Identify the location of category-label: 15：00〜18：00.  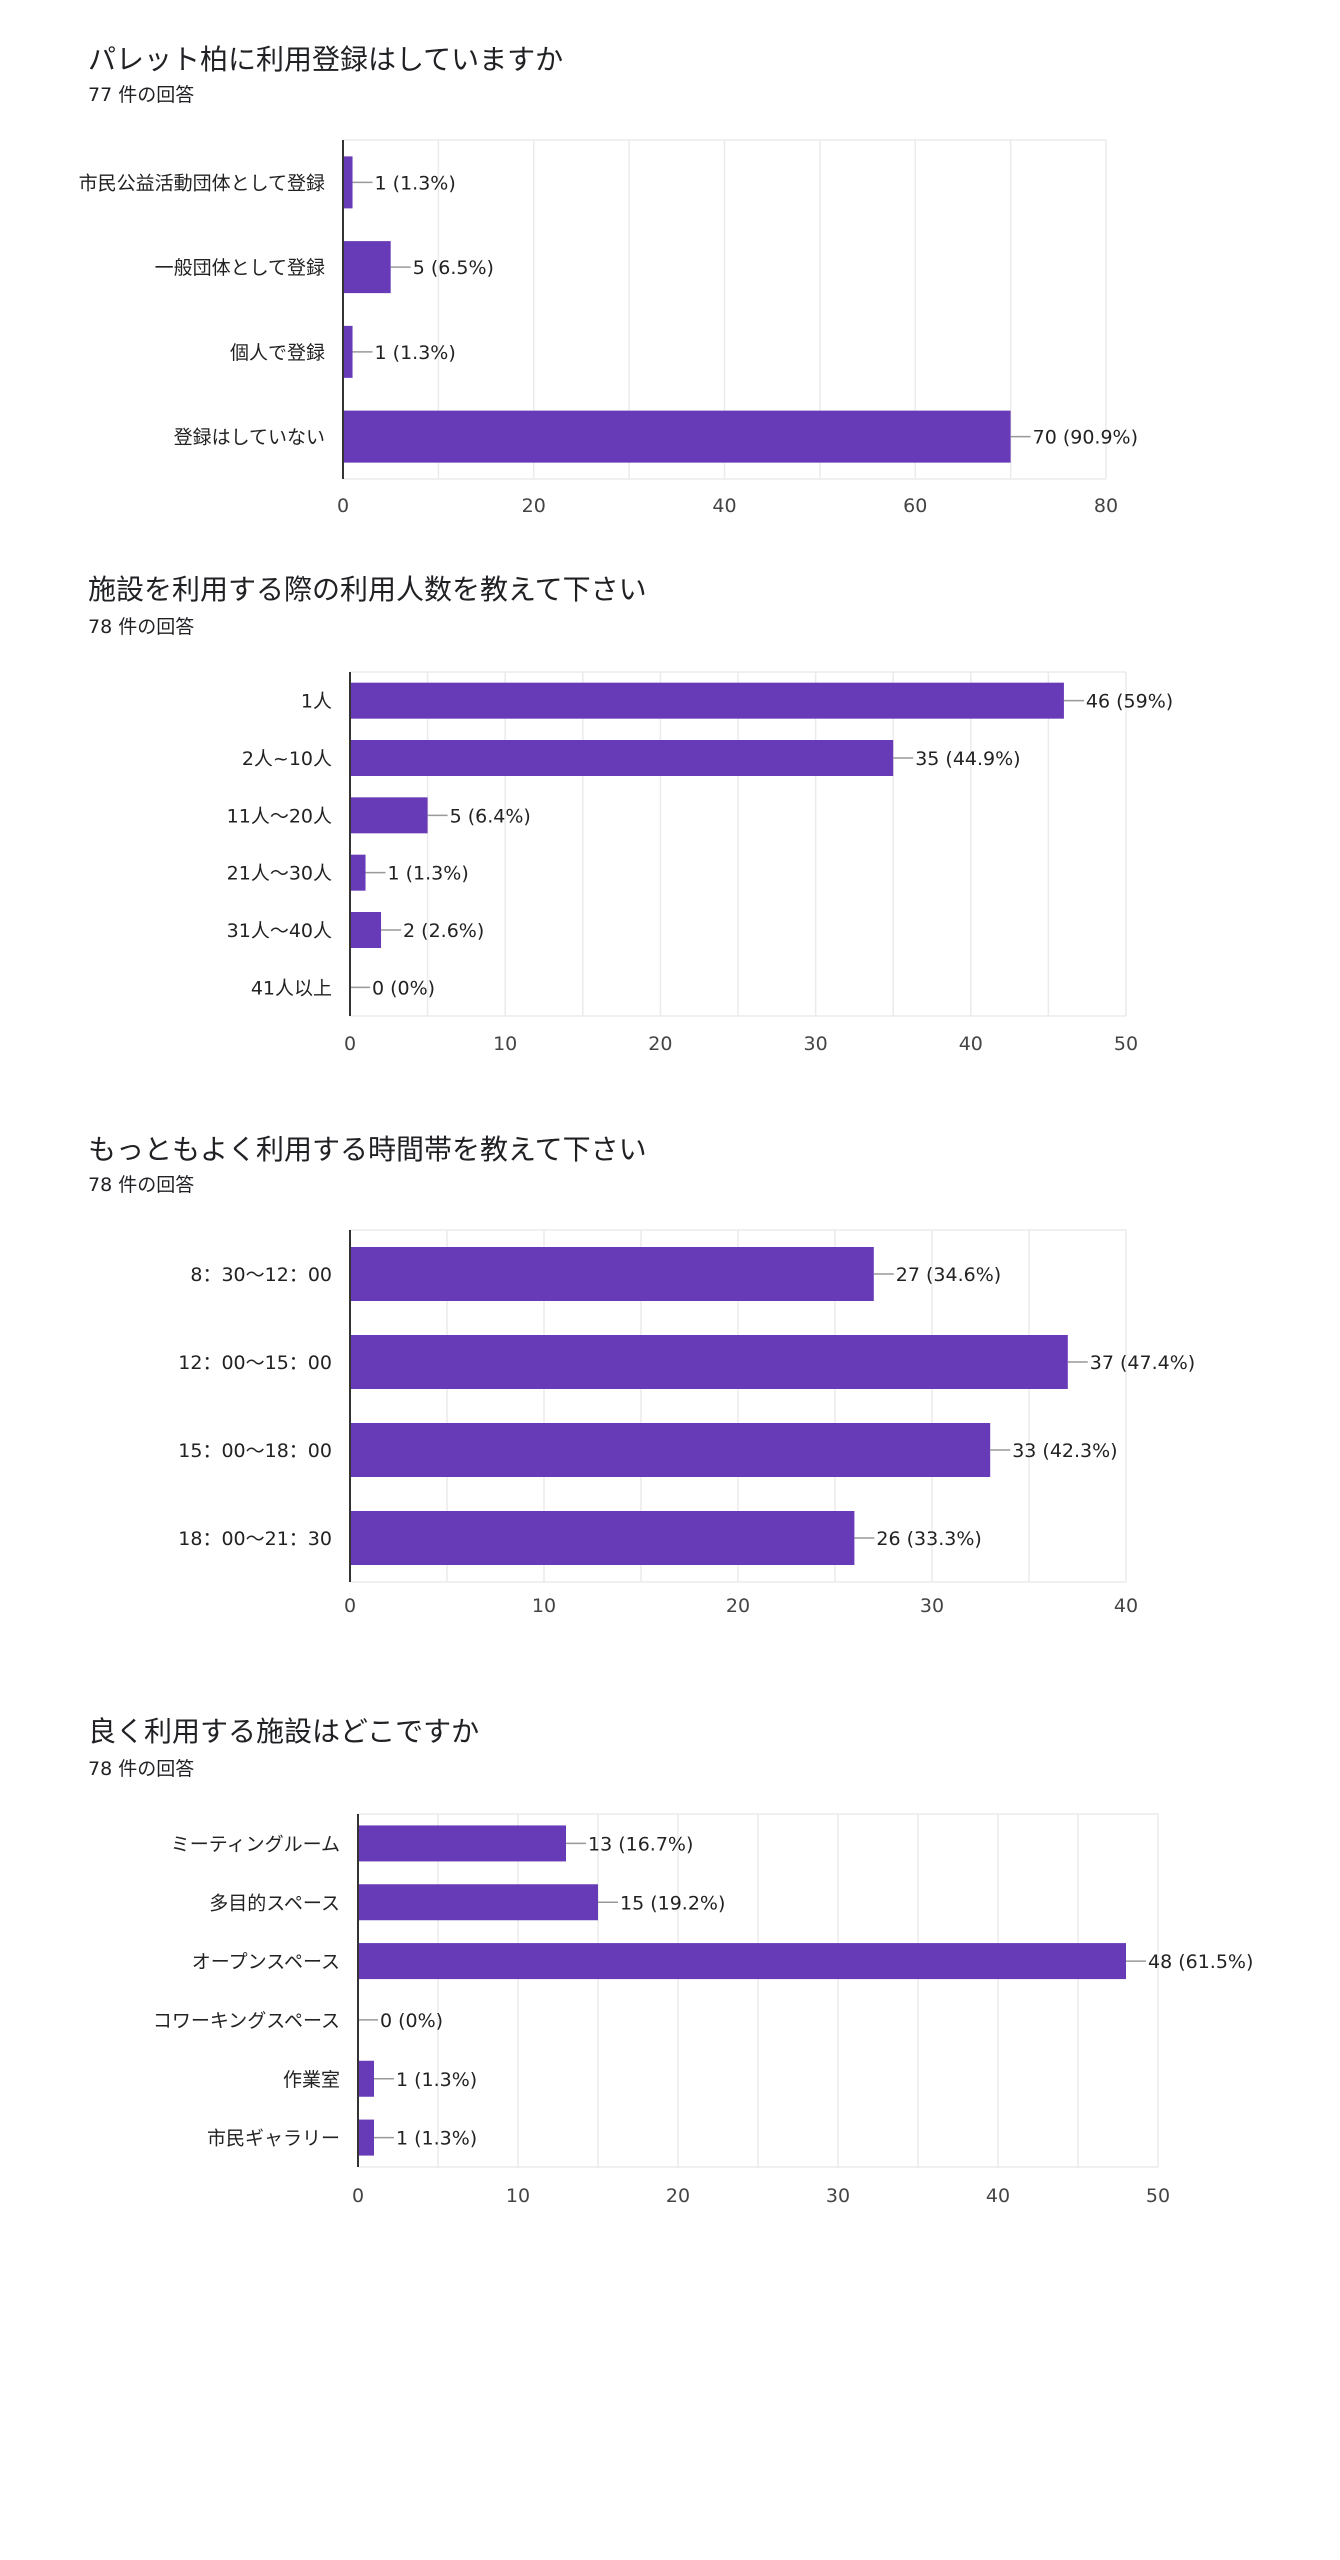
(255, 1451).